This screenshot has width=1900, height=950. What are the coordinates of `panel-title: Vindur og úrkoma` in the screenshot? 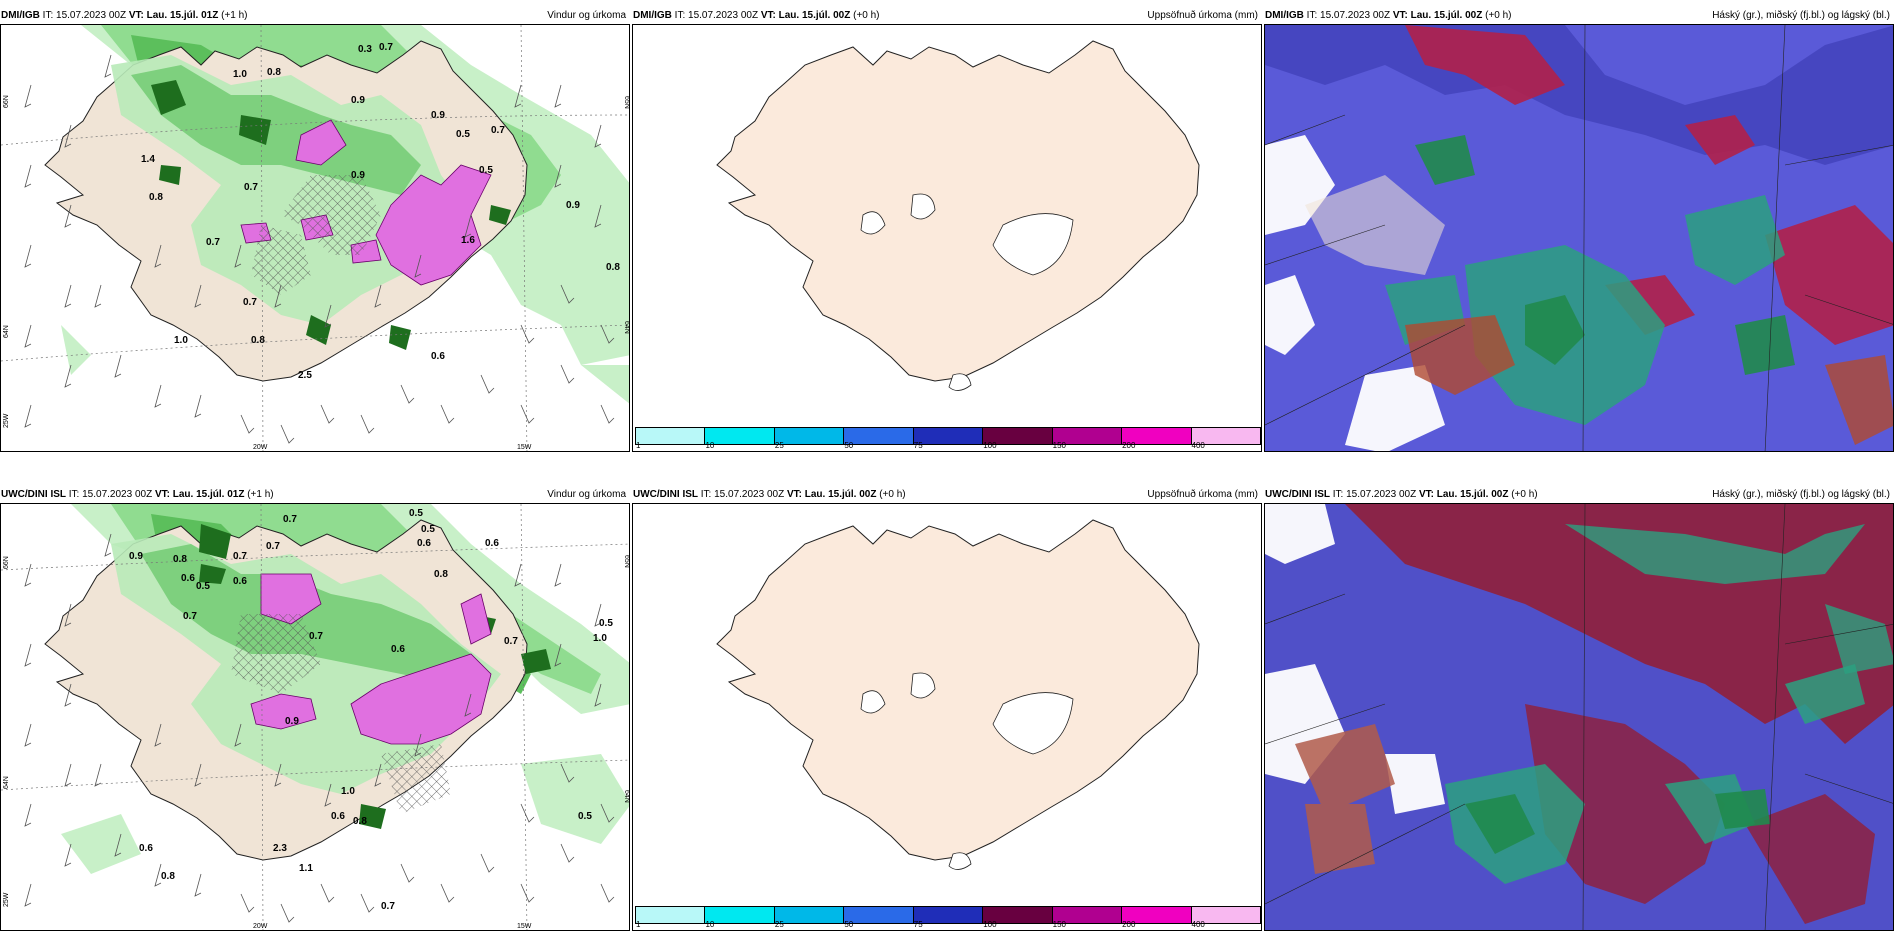 It's located at (586, 15).